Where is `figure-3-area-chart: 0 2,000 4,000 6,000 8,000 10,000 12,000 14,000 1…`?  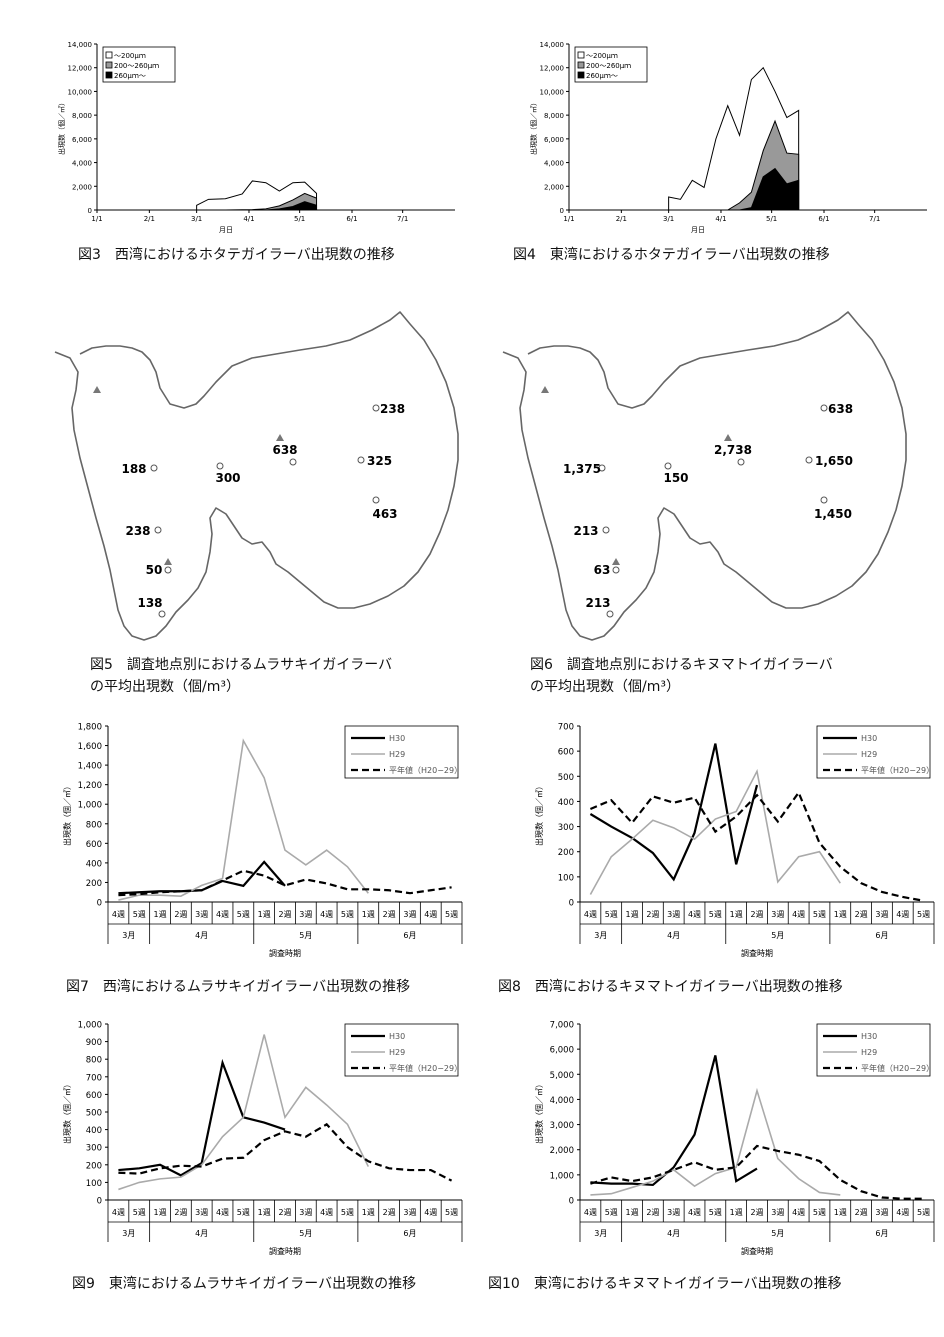 figure-3-area-chart: 0 2,000 4,000 6,000 8,000 10,000 12,000 14,000 1… is located at coordinates (236, 120).